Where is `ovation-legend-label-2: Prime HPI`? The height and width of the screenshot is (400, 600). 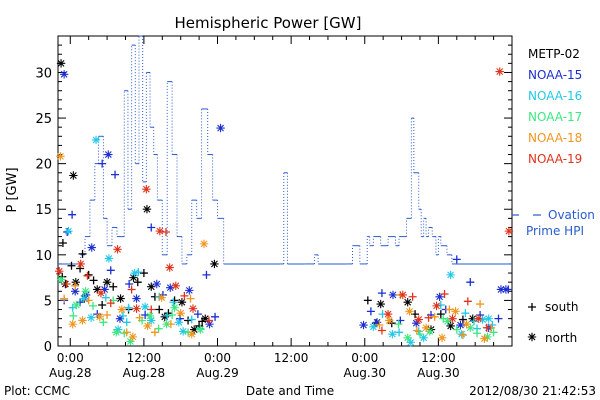
ovation-legend-label-2: Prime HPI is located at coordinates (555, 231).